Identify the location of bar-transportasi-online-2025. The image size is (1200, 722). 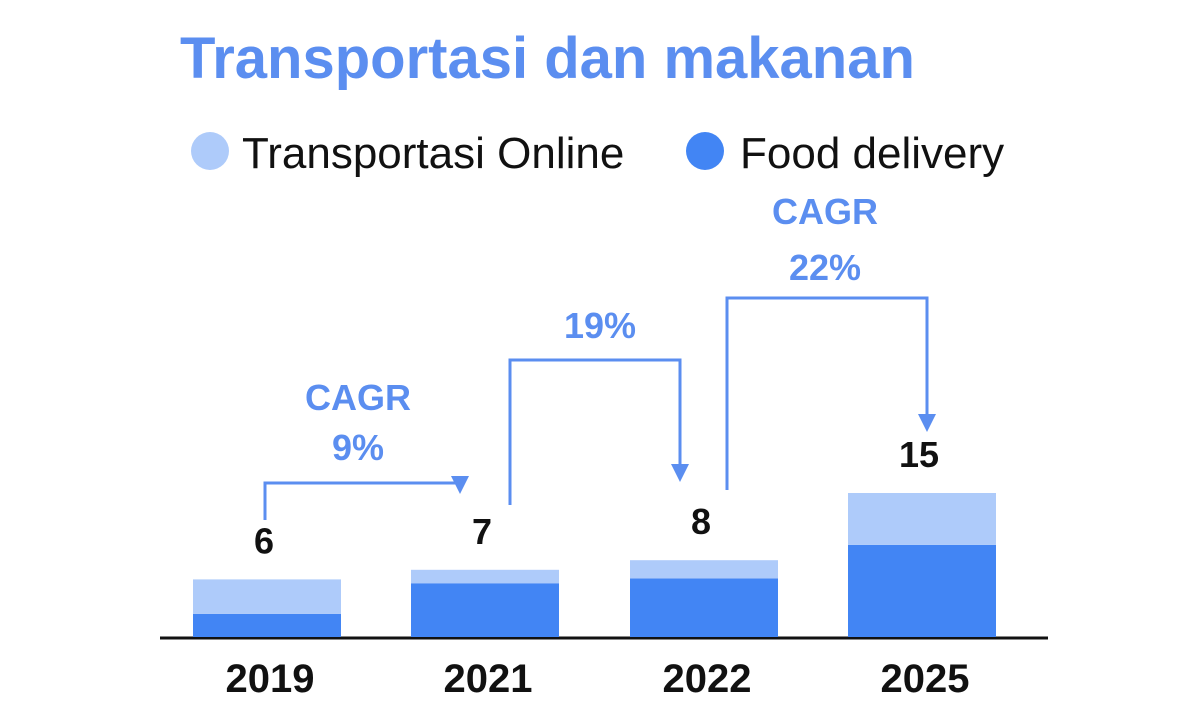
(922, 519).